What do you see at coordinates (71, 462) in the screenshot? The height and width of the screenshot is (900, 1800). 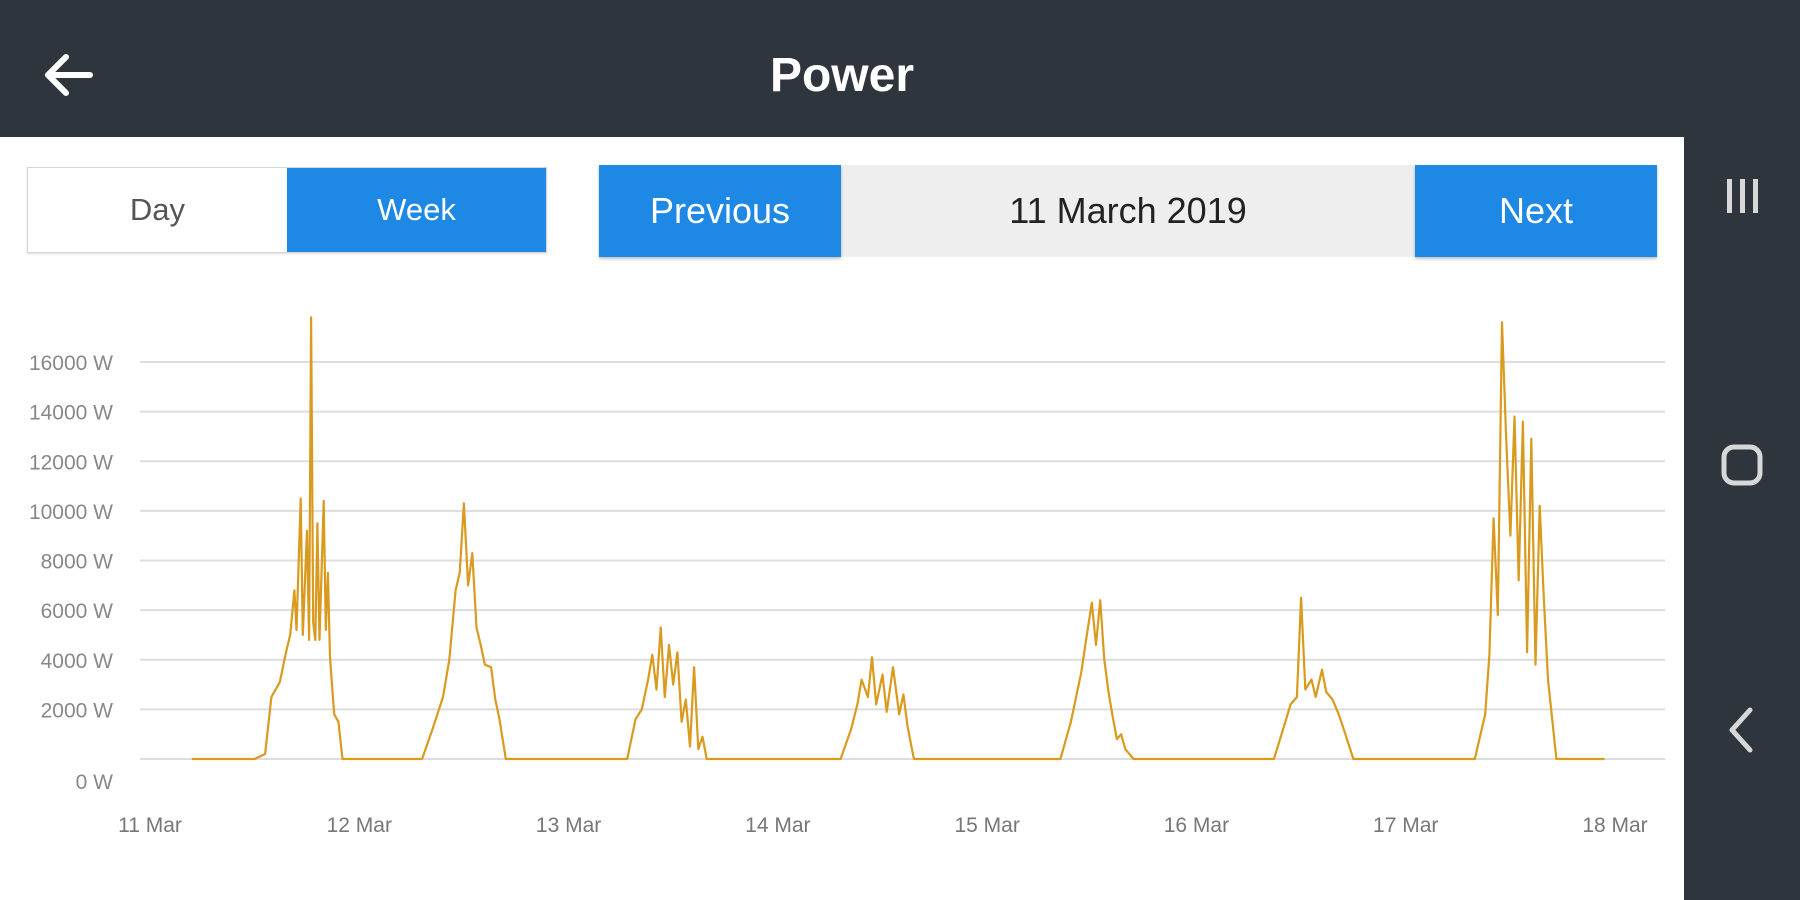 I see `y-tick-label: 12000 W` at bounding box center [71, 462].